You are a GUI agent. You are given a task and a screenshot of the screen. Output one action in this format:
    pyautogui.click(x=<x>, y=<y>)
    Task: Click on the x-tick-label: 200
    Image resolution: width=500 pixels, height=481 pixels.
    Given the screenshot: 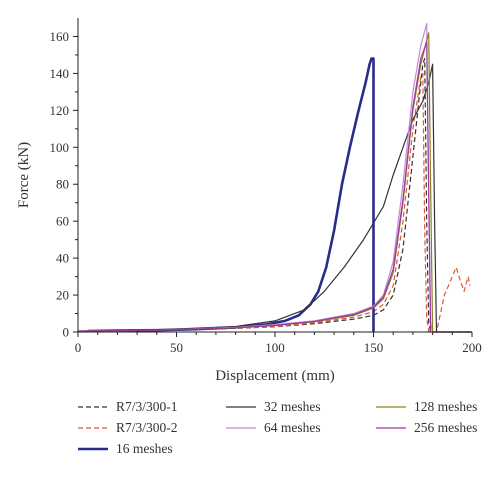 What is the action you would take?
    pyautogui.click(x=472, y=347)
    